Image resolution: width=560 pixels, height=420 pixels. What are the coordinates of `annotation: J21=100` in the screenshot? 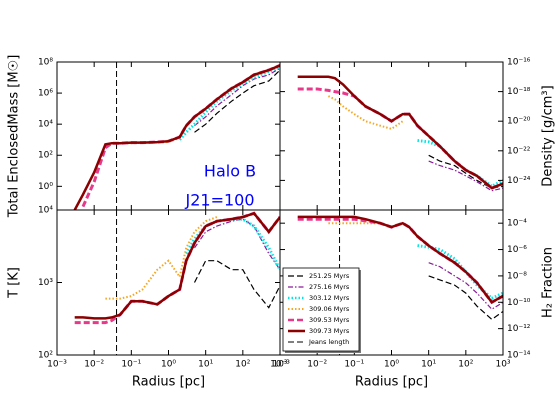 It's located at (219, 200).